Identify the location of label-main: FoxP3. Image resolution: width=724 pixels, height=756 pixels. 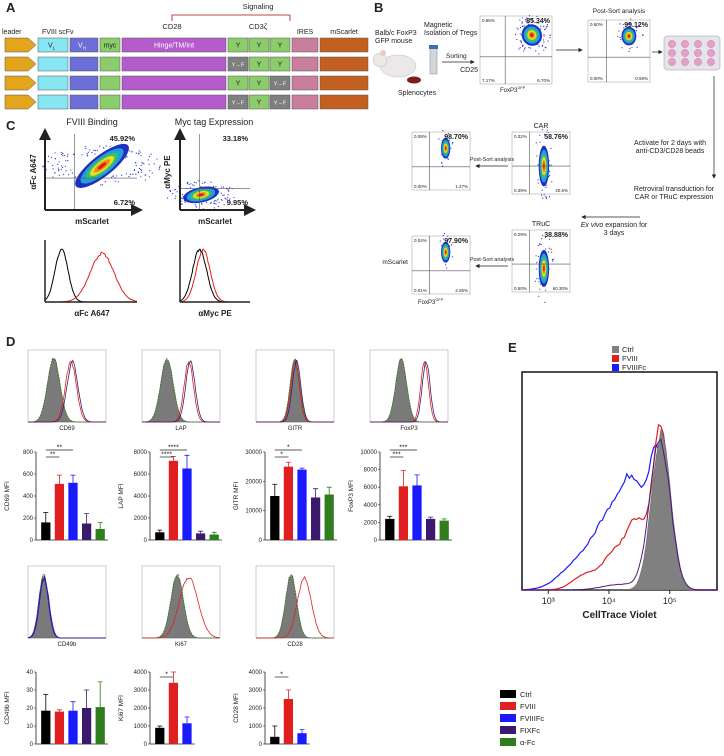
(427, 303).